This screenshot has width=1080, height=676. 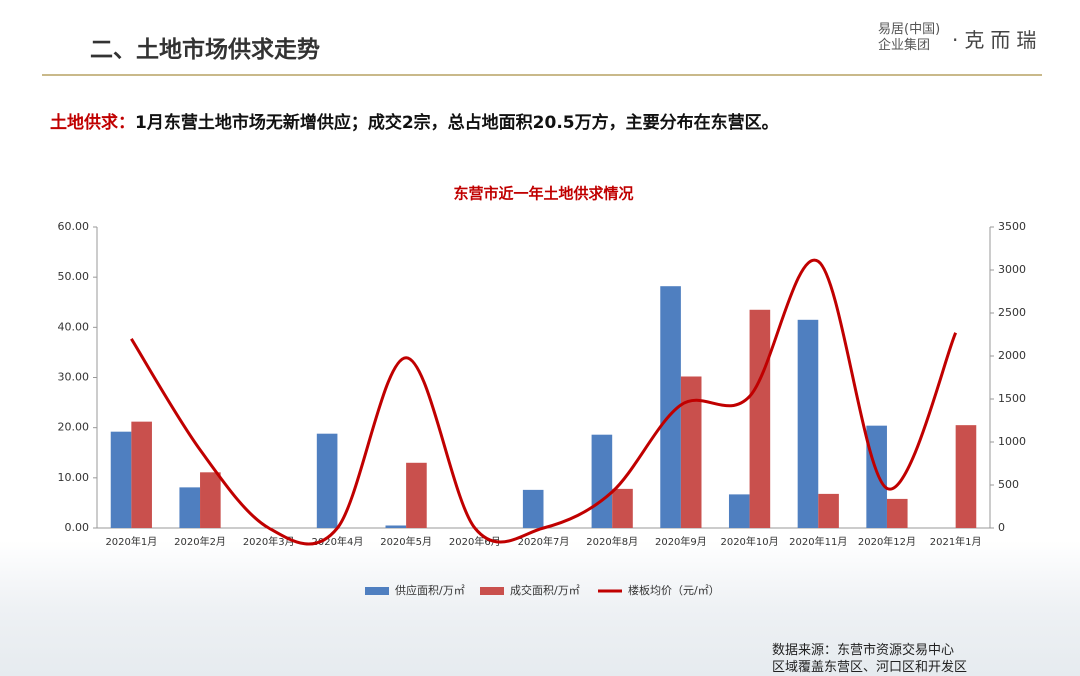 I want to click on x-tick-label: 2020年1月, so click(x=131, y=541).